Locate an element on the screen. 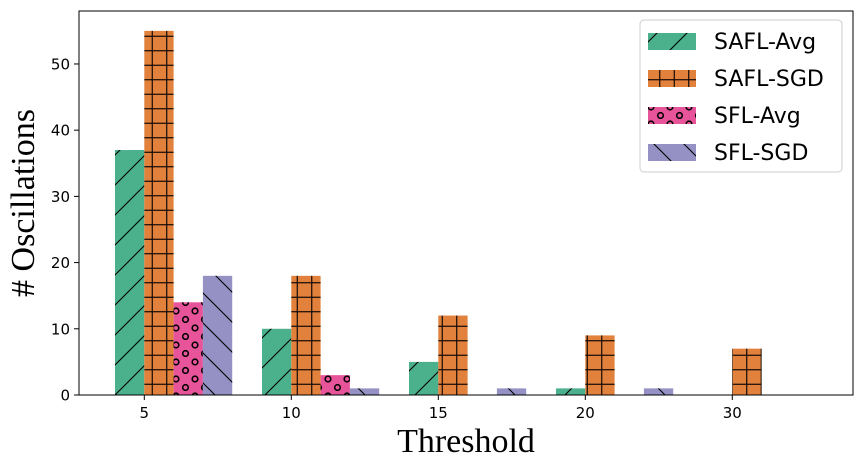 This screenshot has width=864, height=469. y-axis-title: # Oscillations is located at coordinates (23, 203).